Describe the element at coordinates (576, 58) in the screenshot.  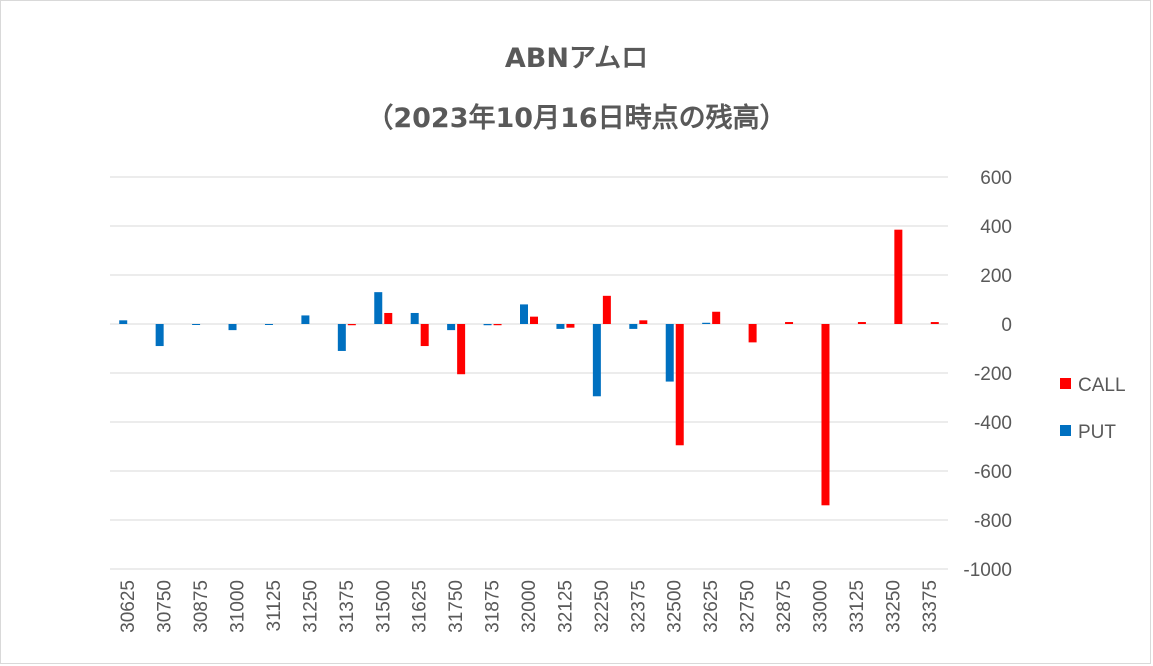
I see `chart-title: ABNアムロ` at that location.